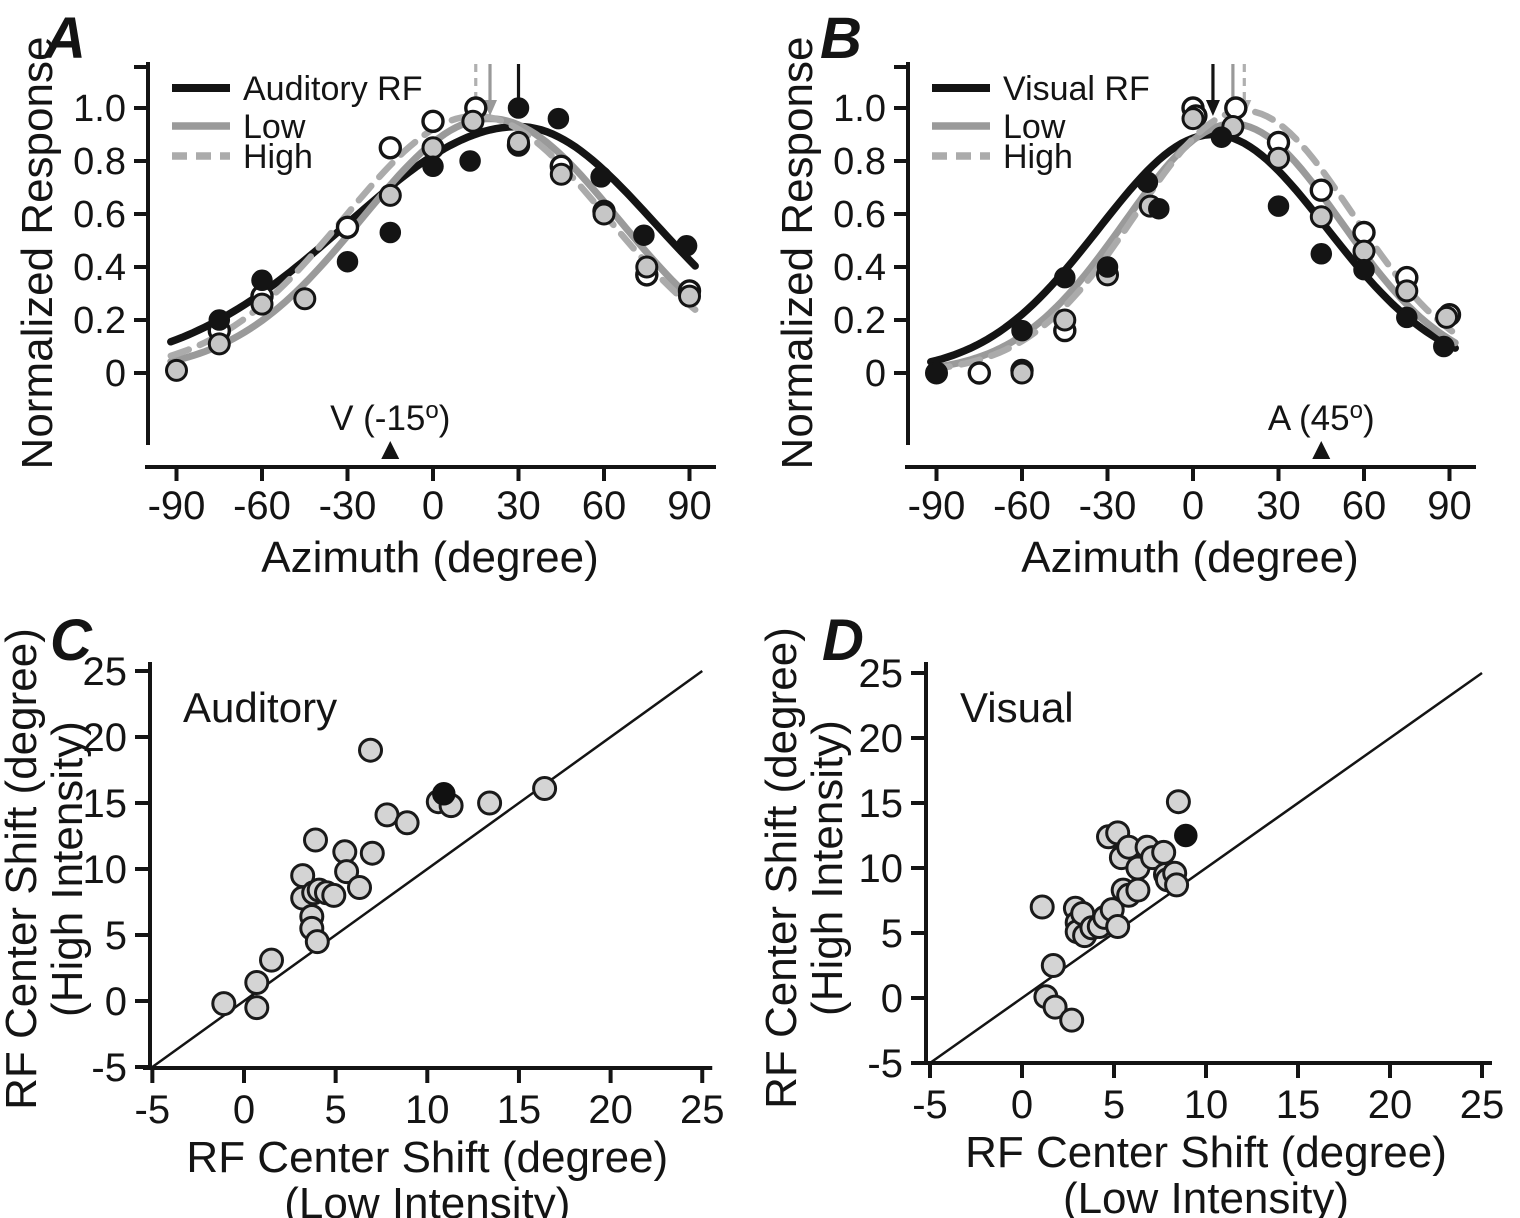 Image resolution: width=1520 pixels, height=1218 pixels. What do you see at coordinates (71, 640) in the screenshot?
I see `panel-letter: C` at bounding box center [71, 640].